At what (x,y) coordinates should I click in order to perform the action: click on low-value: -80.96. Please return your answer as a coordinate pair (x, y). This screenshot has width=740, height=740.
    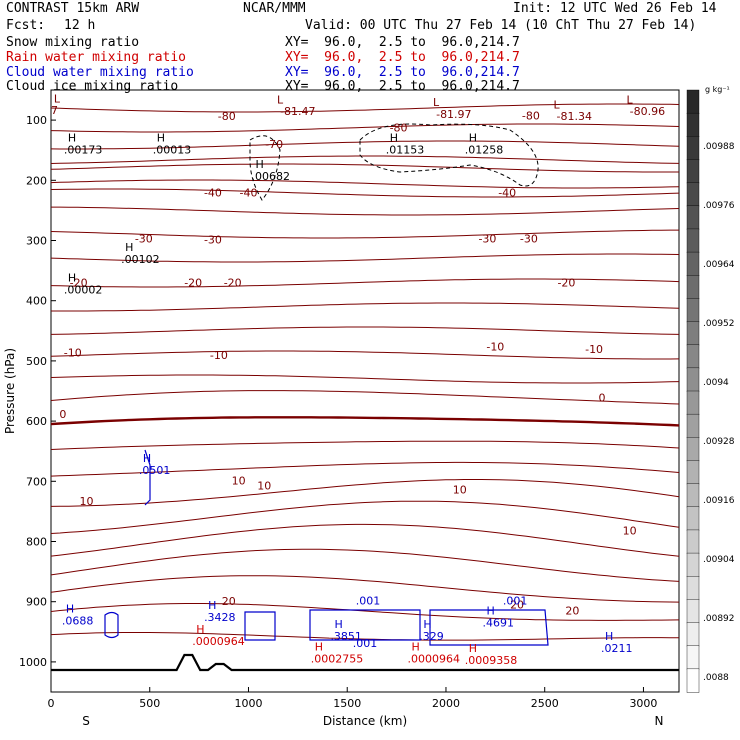
    Looking at the image, I should click on (647, 111).